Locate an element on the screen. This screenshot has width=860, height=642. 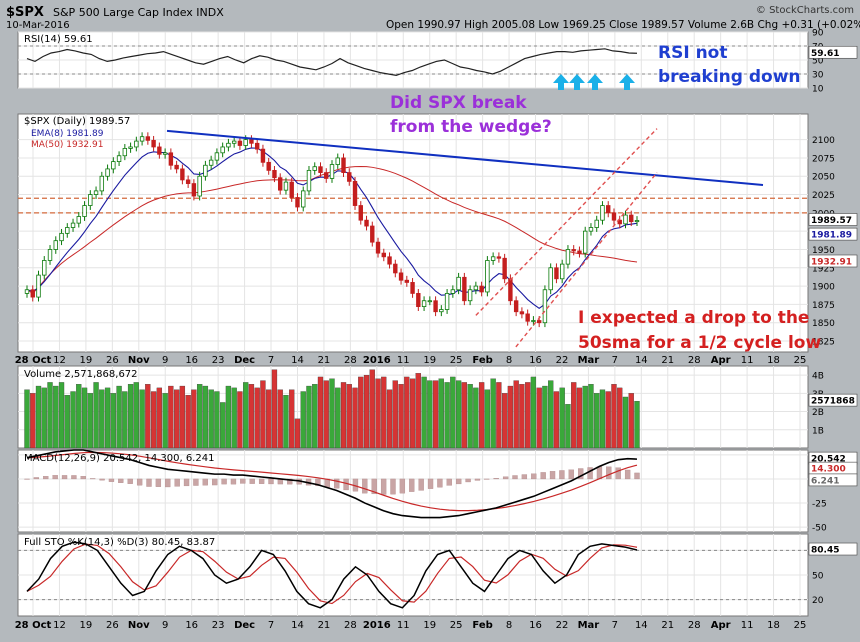
x-tick-label: 19 is located at coordinates (429, 360).